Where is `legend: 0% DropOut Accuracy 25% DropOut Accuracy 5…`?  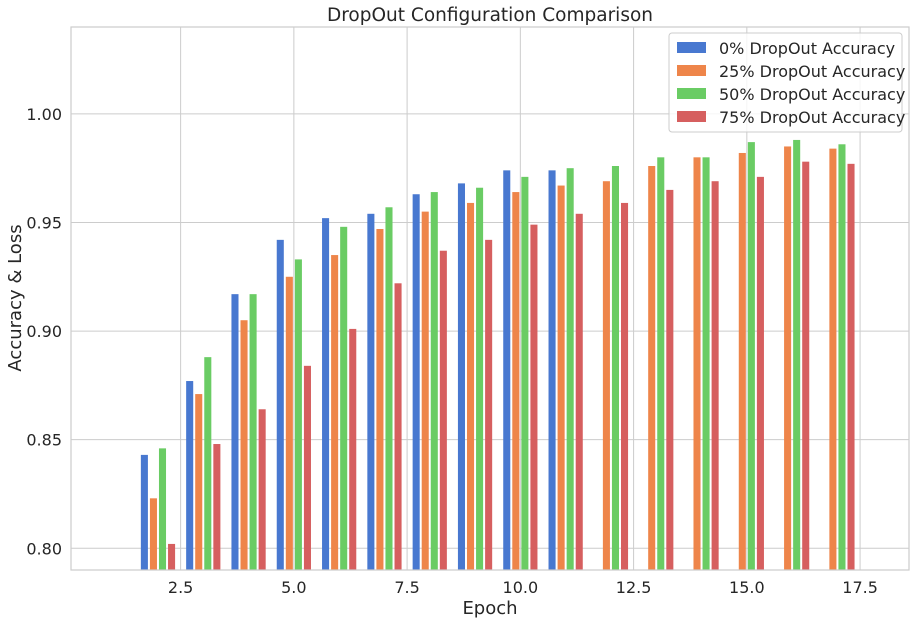 legend: 0% DropOut Accuracy 25% DropOut Accuracy 5… is located at coordinates (786, 82).